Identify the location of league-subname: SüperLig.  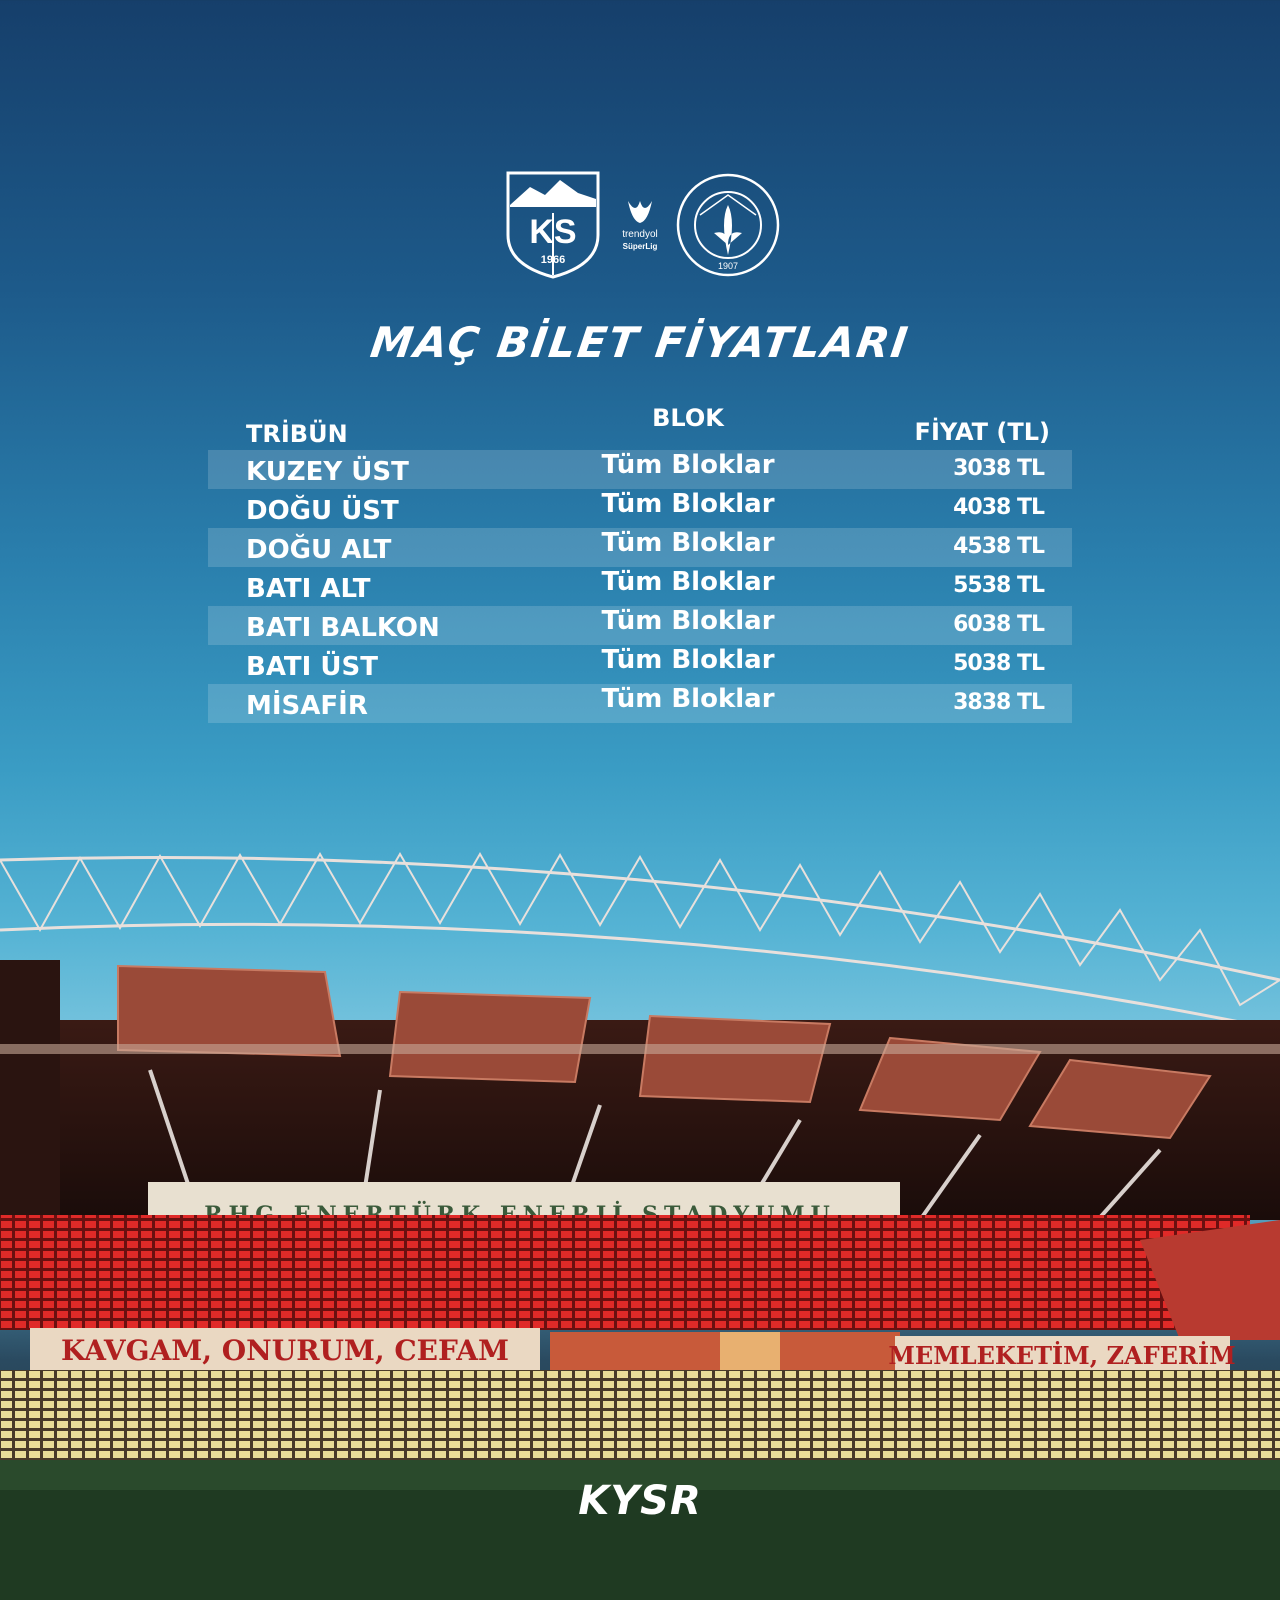
(640, 246).